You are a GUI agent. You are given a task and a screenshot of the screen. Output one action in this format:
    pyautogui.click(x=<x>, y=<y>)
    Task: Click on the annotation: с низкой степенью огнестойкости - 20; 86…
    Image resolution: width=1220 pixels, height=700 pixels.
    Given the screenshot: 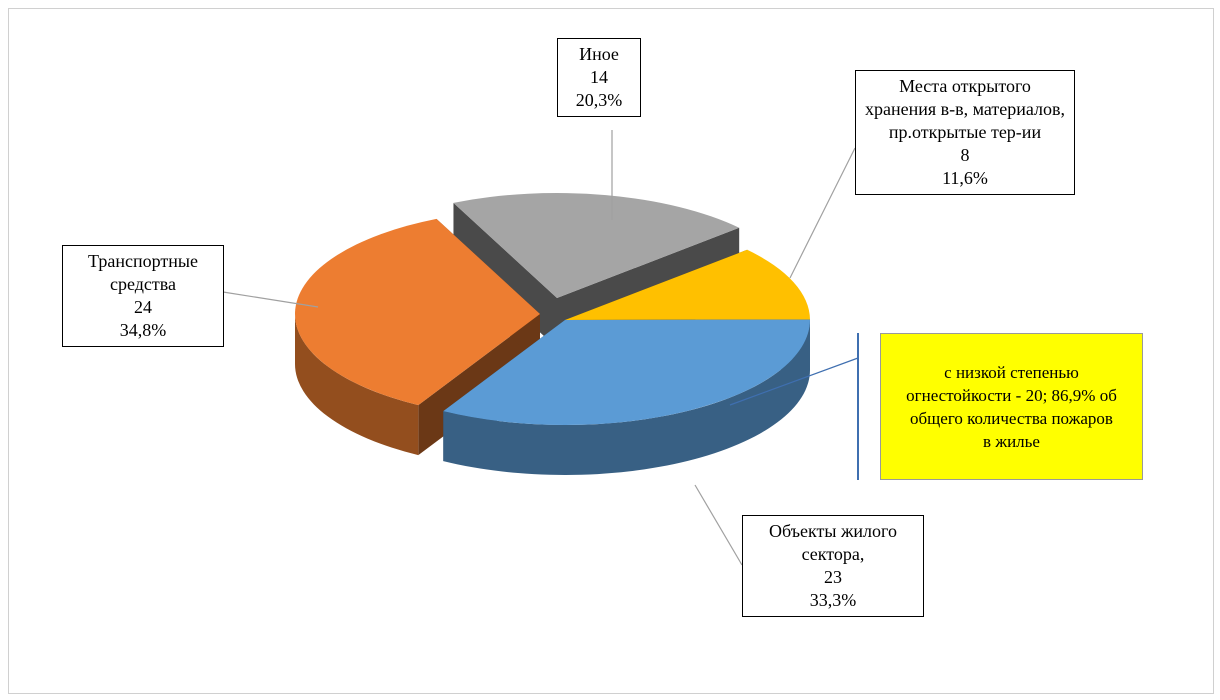 What is the action you would take?
    pyautogui.click(x=1011, y=406)
    